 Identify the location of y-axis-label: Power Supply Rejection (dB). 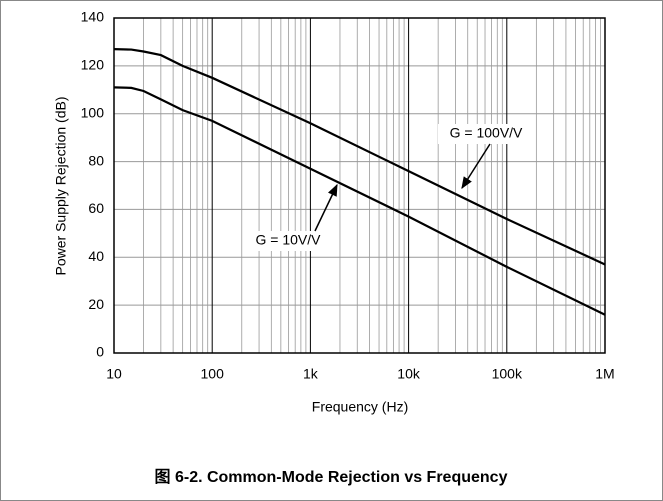
(61, 186).